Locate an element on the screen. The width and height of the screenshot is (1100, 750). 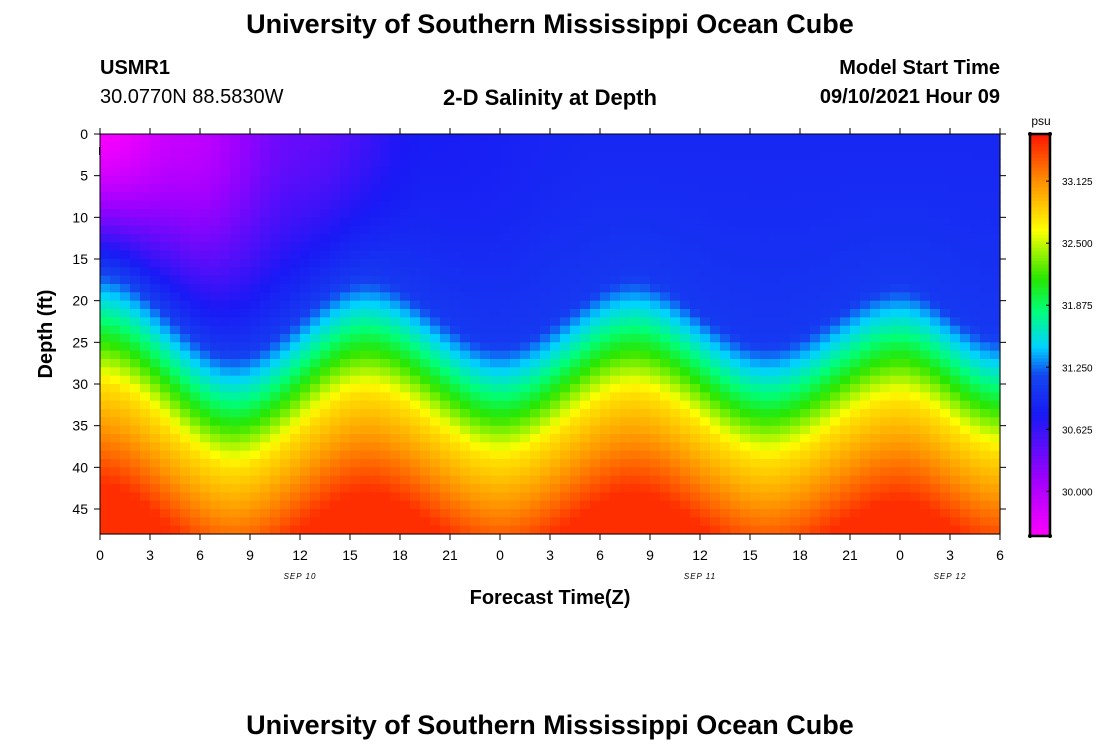
y-tick-label: 0 is located at coordinates (84, 134).